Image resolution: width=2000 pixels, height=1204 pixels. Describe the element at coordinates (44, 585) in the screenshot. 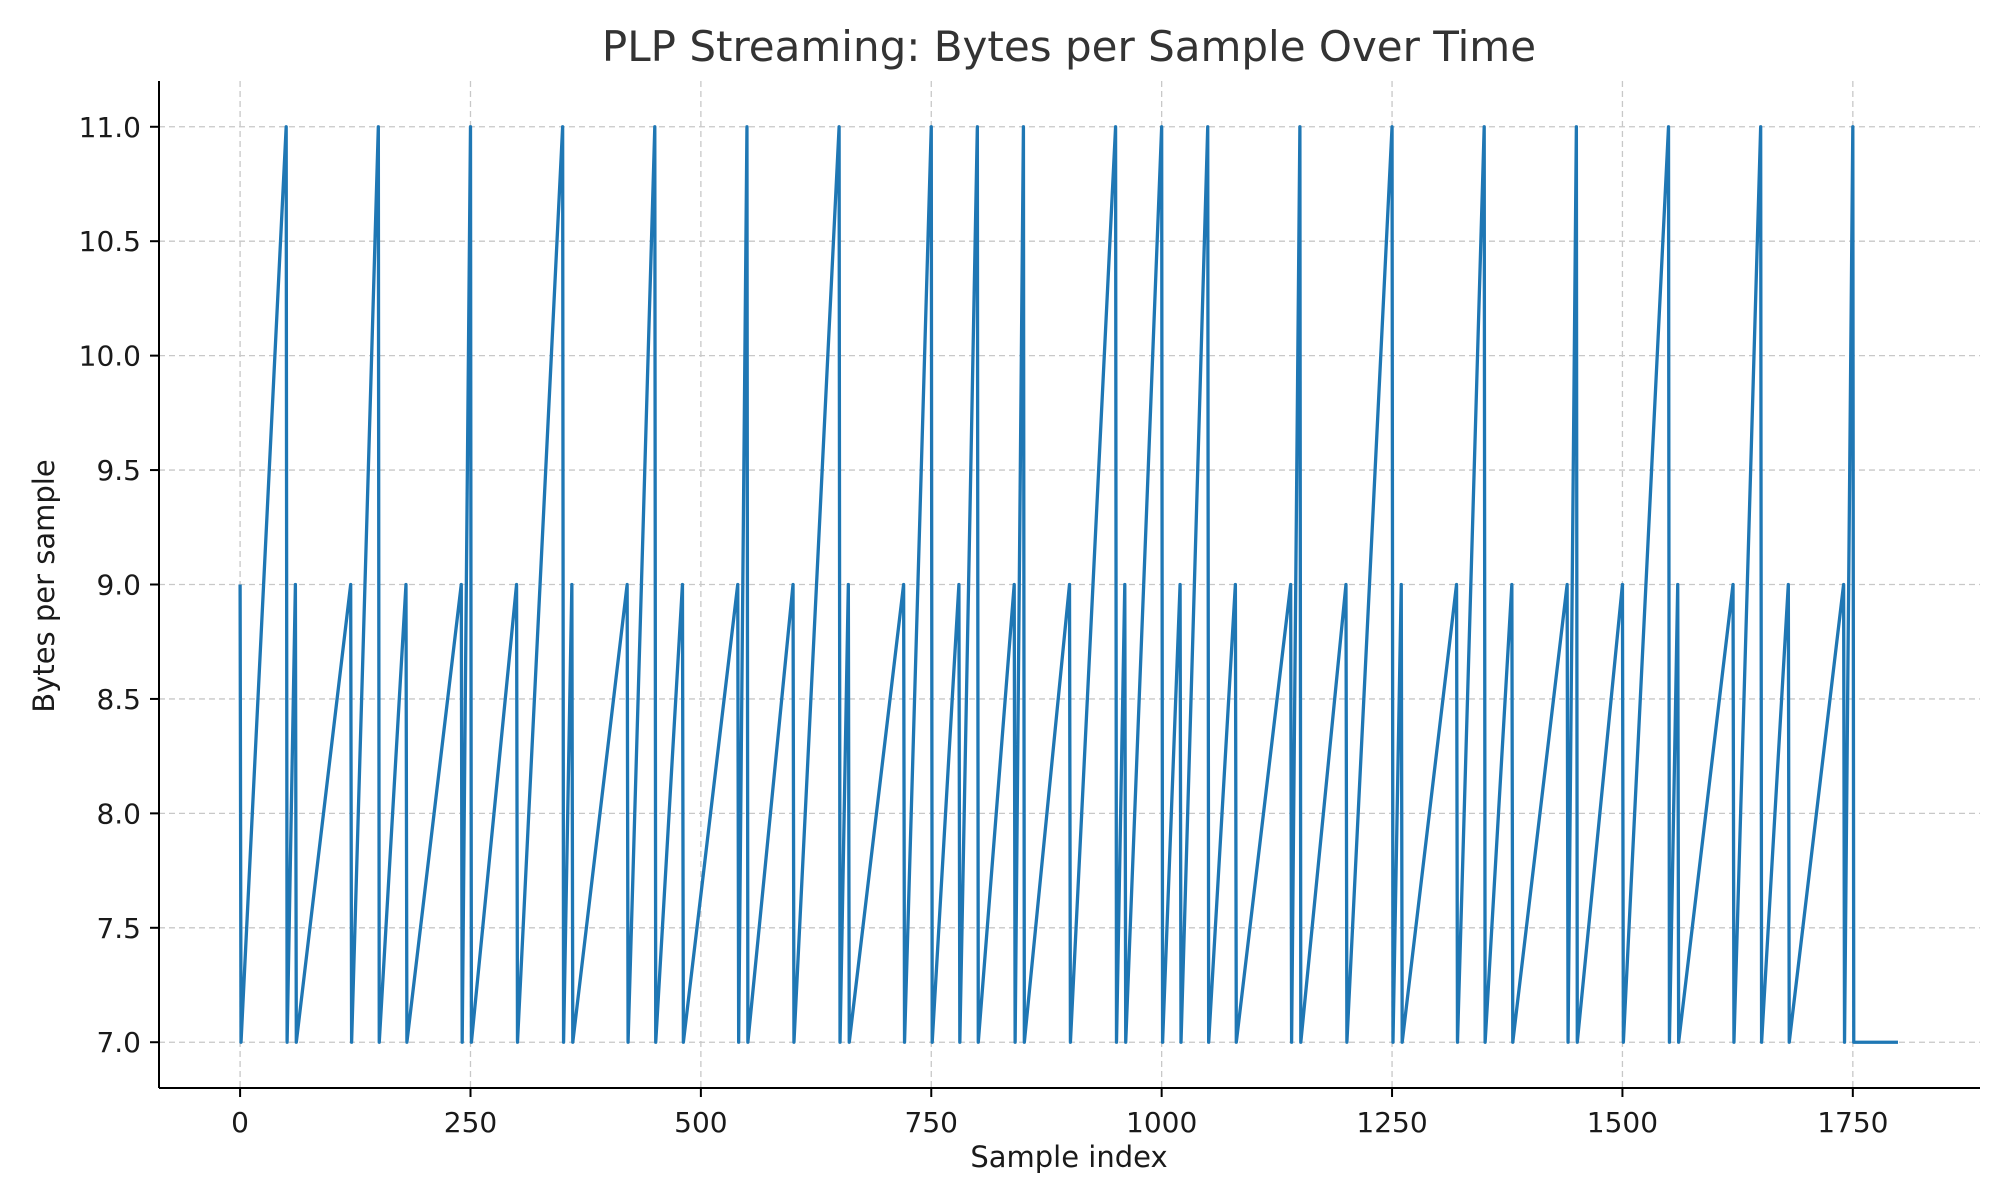

I see `y-axis-label: Bytes per sample` at that location.